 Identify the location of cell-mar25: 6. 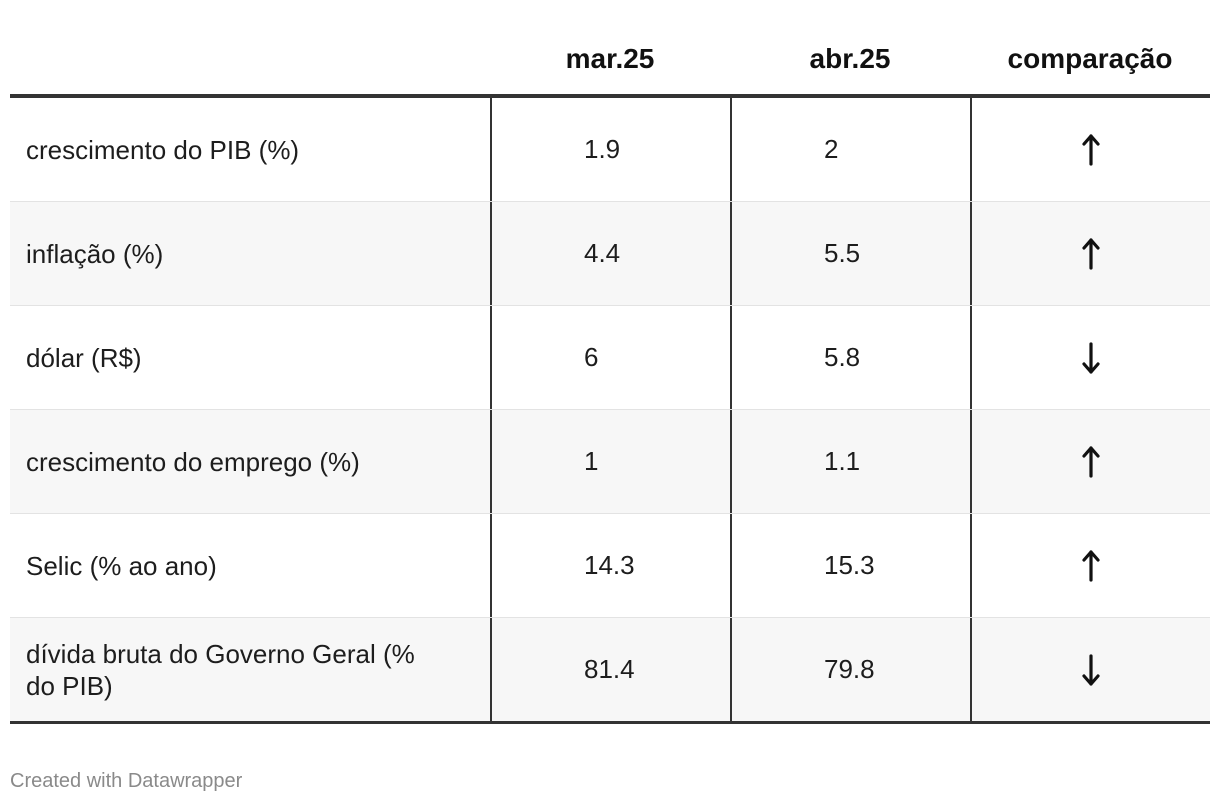
(610, 357).